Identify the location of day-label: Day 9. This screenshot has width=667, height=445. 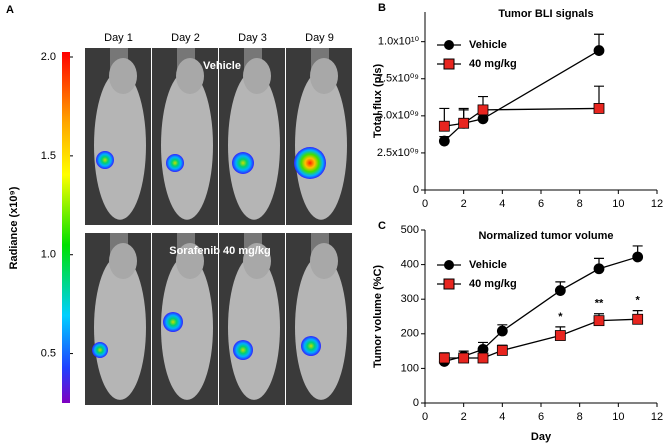
(319, 38).